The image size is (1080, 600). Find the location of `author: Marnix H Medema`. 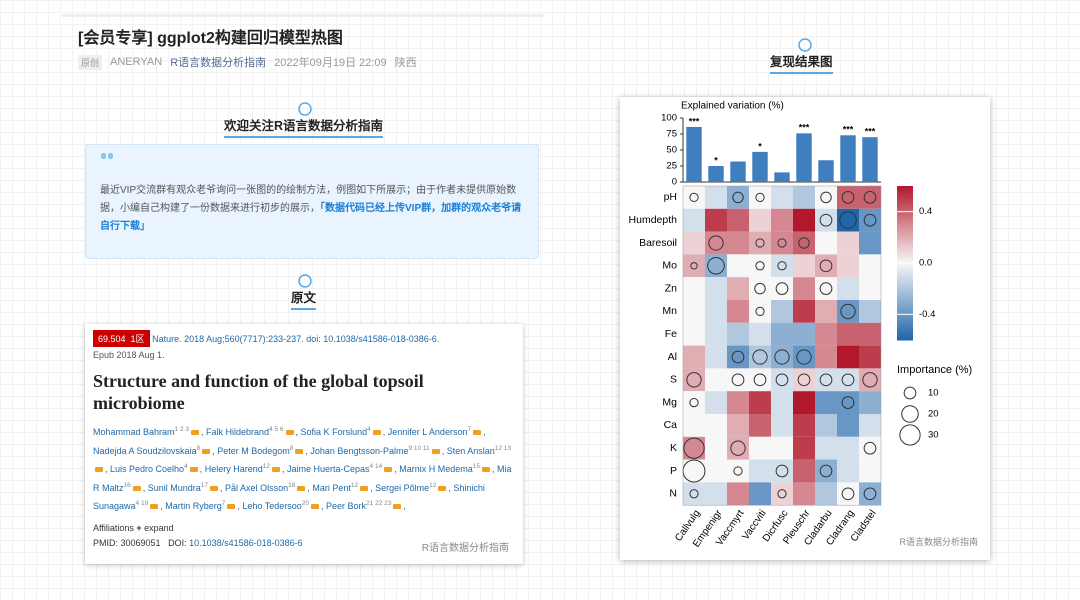

author: Marnix H Medema is located at coordinates (436, 469).